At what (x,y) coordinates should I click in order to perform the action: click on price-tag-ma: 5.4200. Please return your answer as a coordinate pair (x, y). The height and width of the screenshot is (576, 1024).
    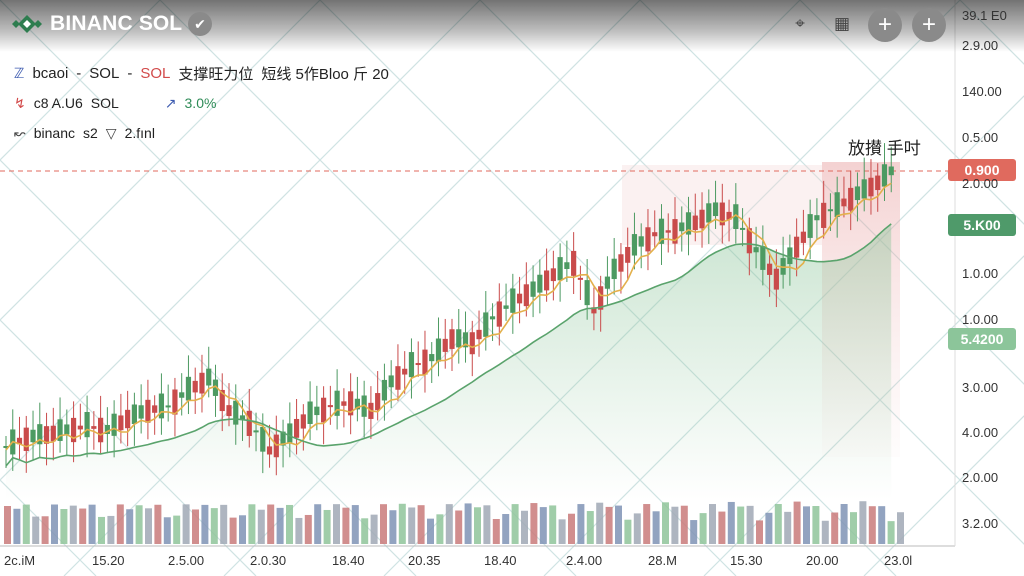
    Looking at the image, I should click on (982, 339).